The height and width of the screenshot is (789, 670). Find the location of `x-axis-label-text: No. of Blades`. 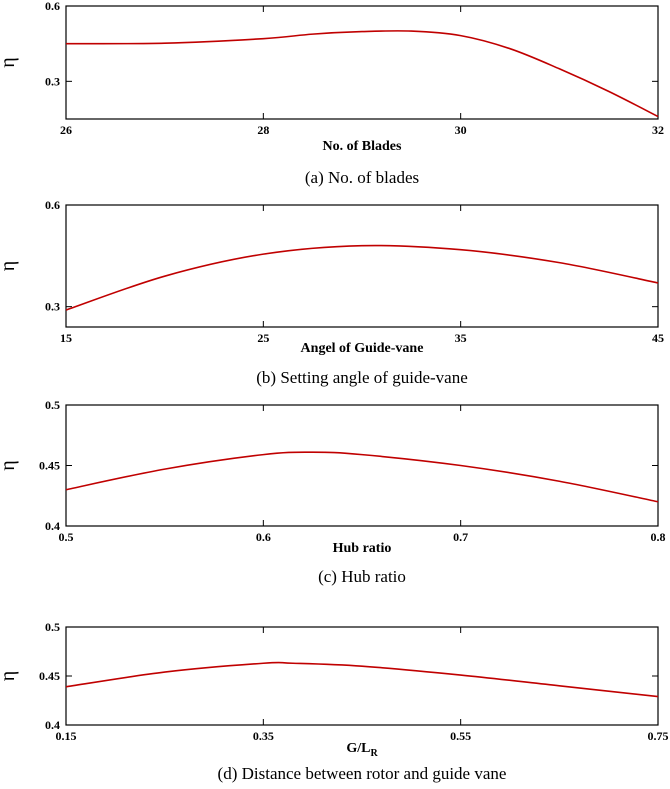

x-axis-label-text: No. of Blades is located at coordinates (363, 146).